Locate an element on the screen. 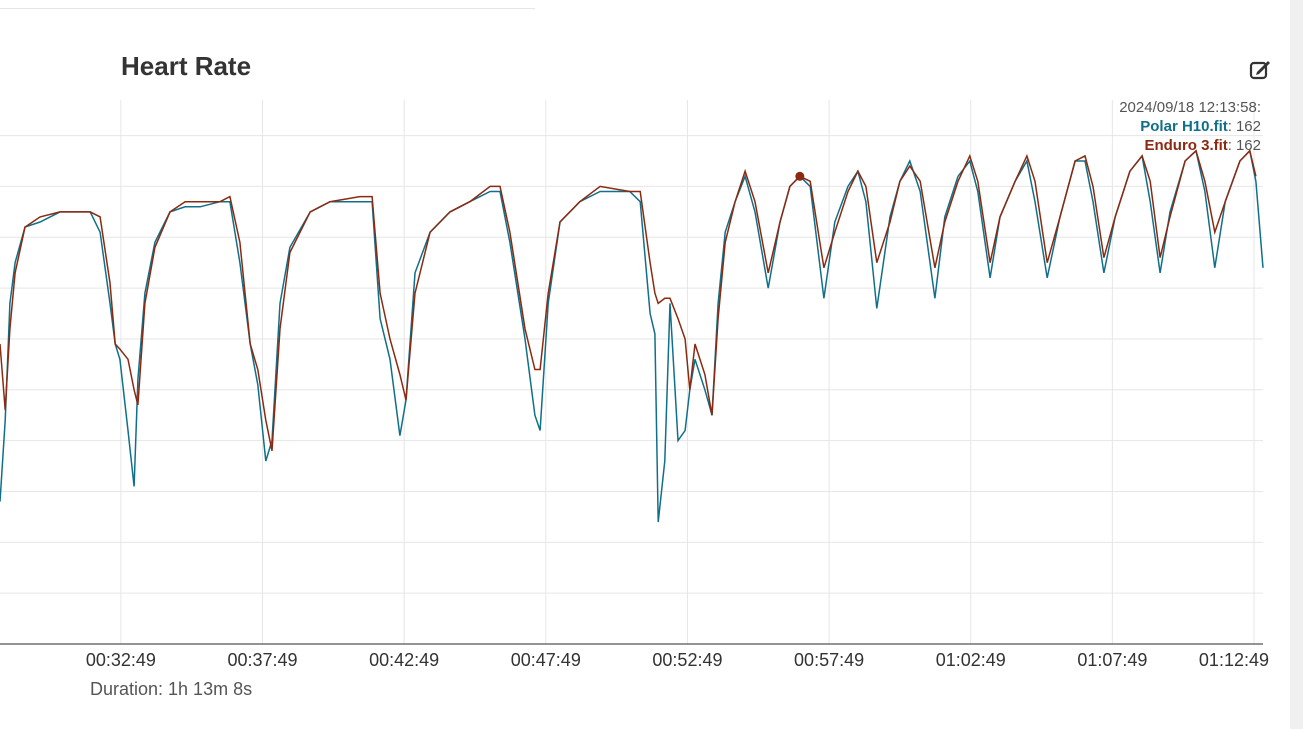 The image size is (1303, 729). tooltip-row: Polar H10.fit: 162 is located at coordinates (1200, 126).